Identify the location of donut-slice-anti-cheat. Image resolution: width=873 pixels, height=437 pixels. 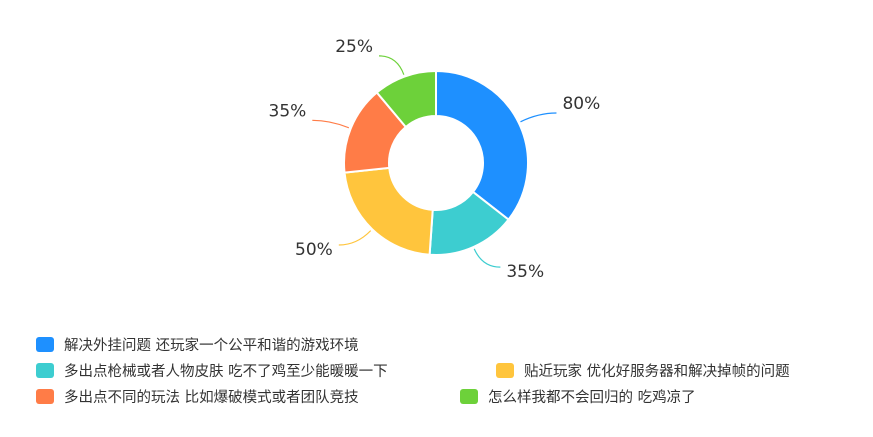
(482, 145).